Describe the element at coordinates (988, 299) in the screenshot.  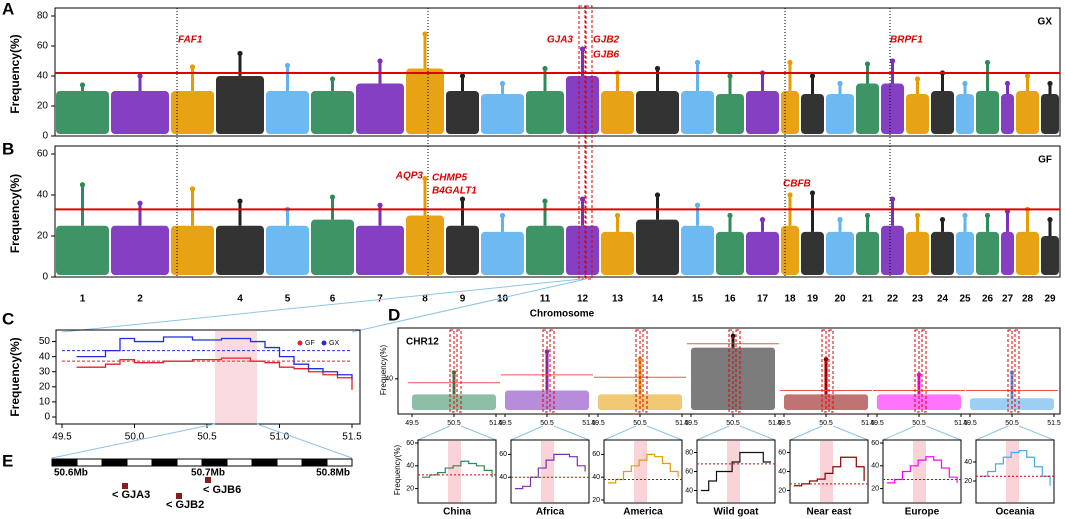
I see `label: 26` at that location.